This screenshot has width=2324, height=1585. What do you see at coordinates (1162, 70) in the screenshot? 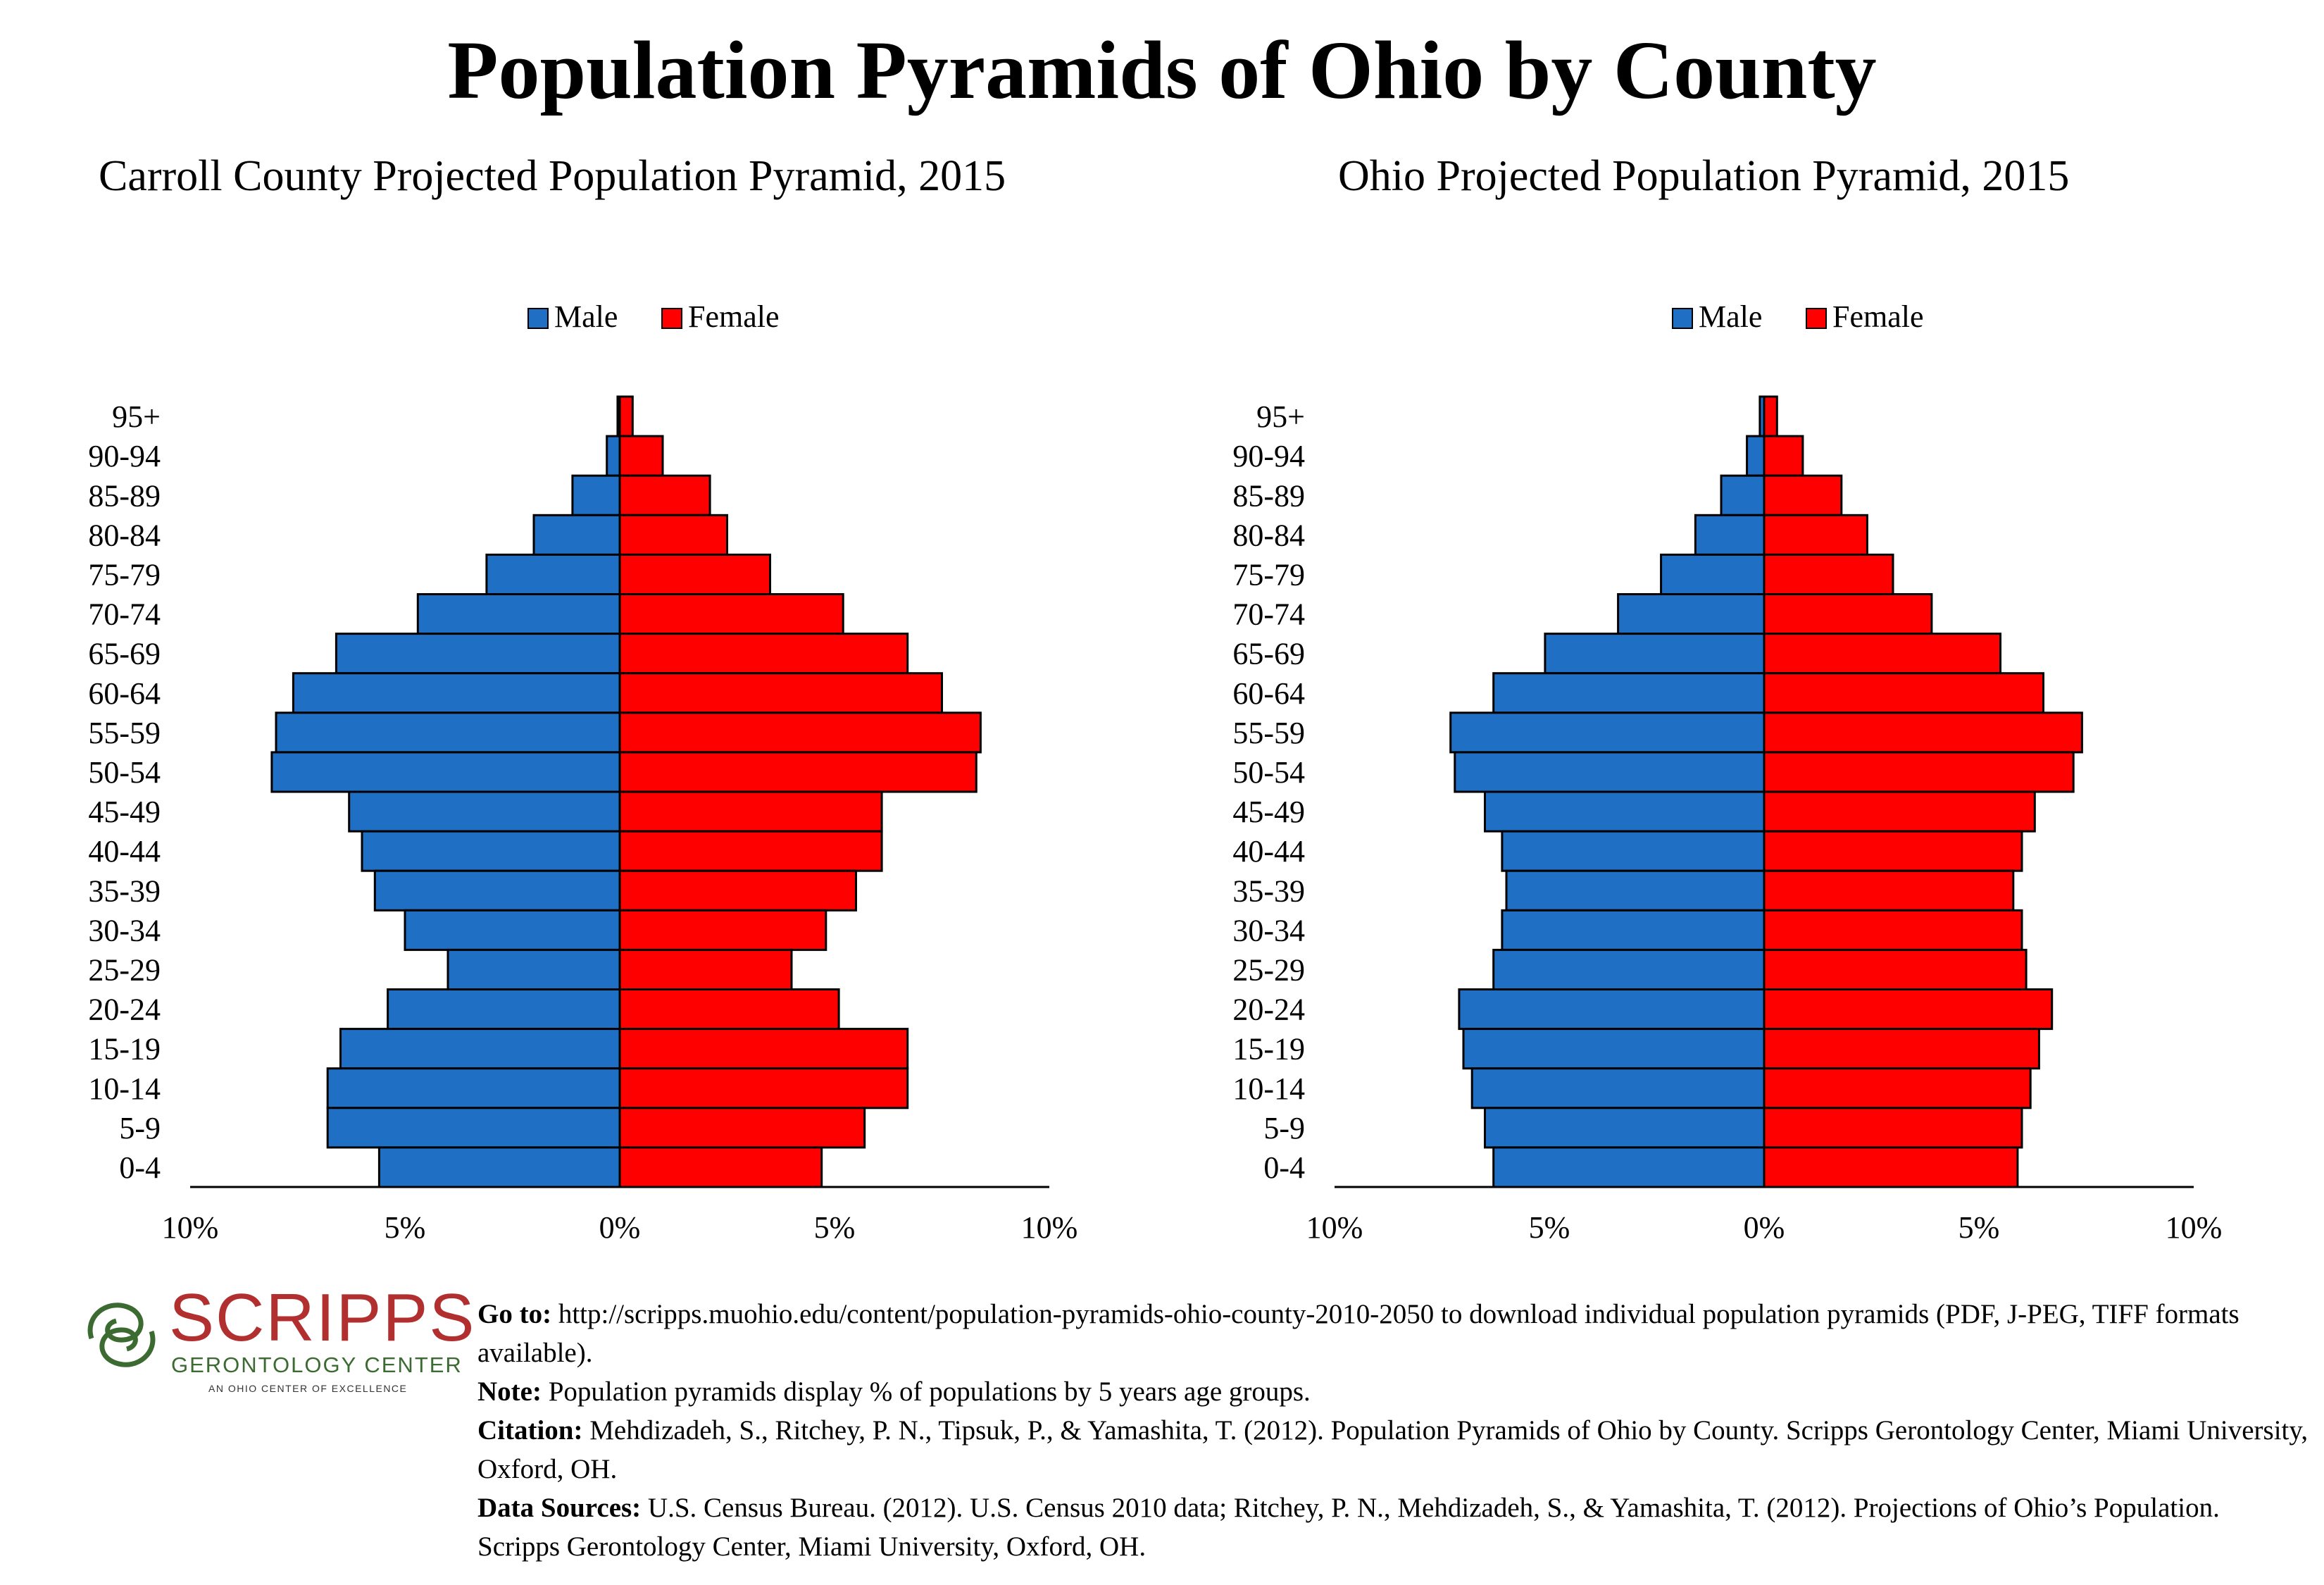
I see `main-title: Population Pyramids of Ohio by County` at bounding box center [1162, 70].